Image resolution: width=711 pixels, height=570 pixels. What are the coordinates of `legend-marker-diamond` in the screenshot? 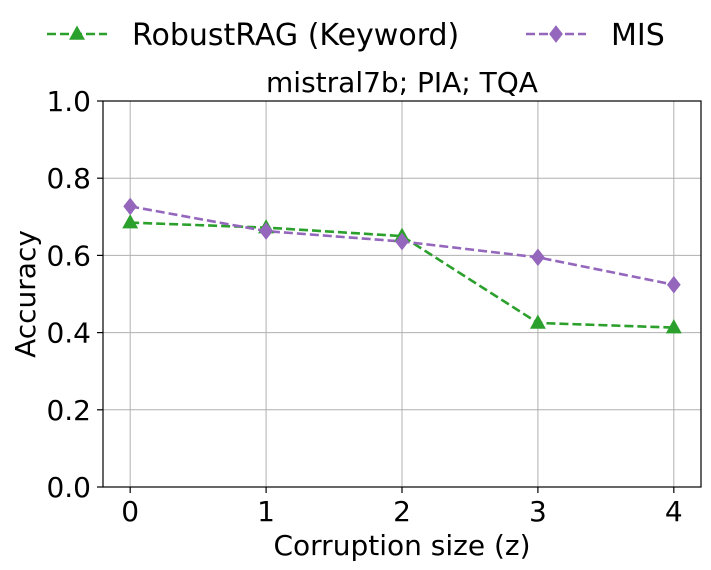 It's located at (556, 34).